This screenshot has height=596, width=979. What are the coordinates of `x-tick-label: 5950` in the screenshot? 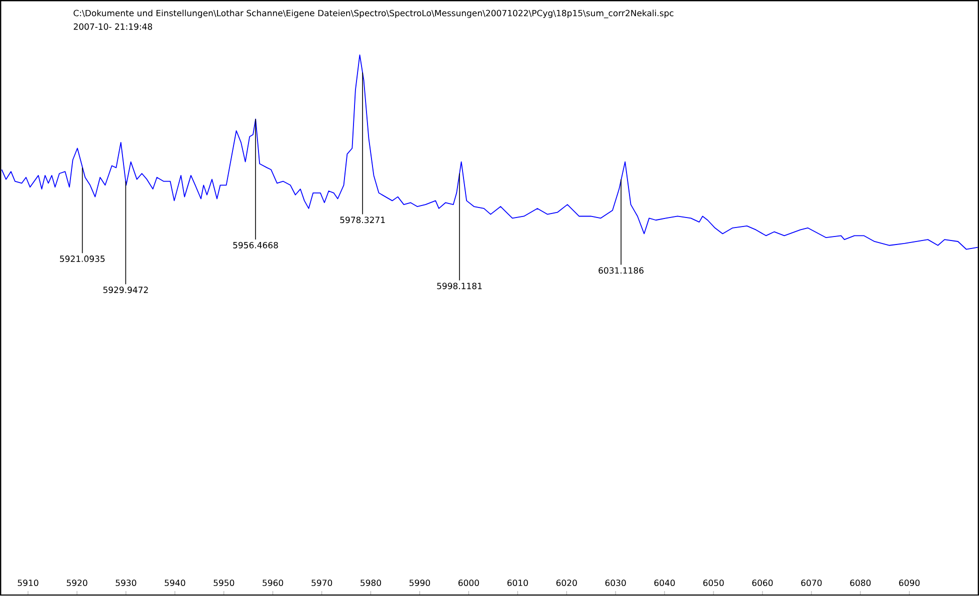 It's located at (224, 583).